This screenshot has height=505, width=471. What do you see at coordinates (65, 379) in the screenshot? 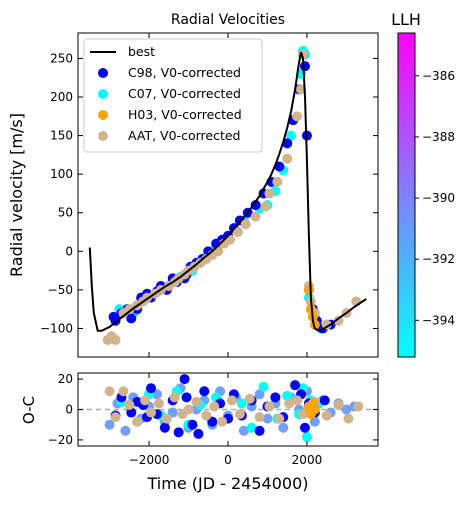
I see `y-tick-label: 20` at bounding box center [65, 379].